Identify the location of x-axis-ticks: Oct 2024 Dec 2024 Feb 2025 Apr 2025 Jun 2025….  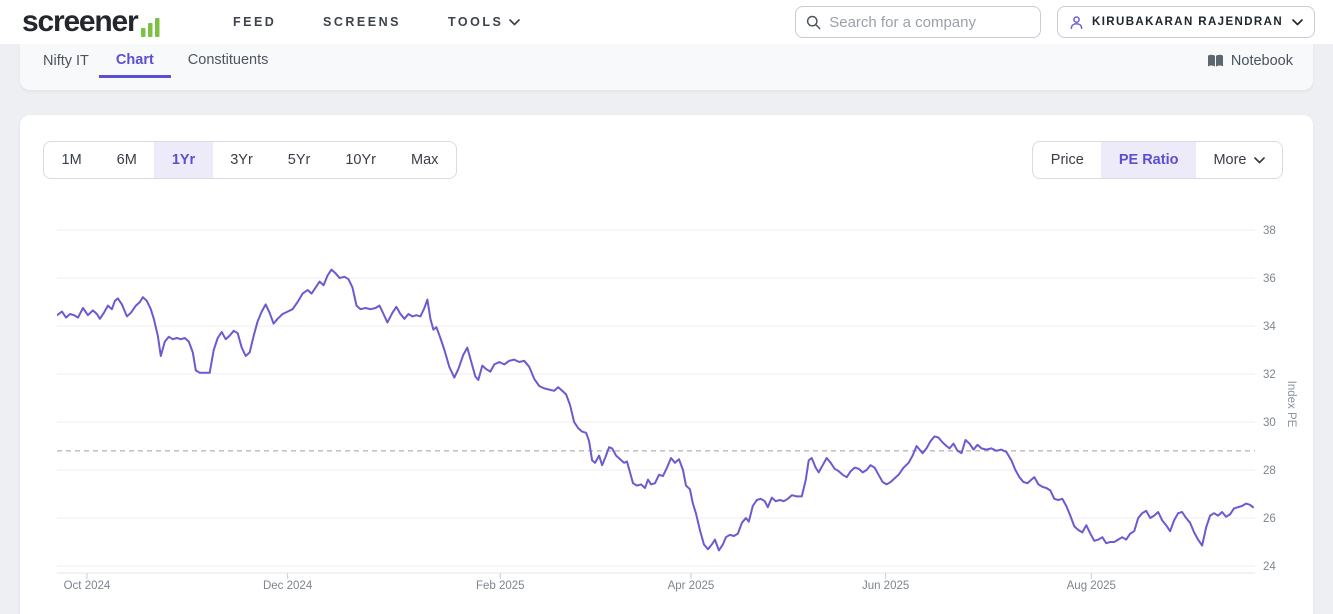
(590, 582).